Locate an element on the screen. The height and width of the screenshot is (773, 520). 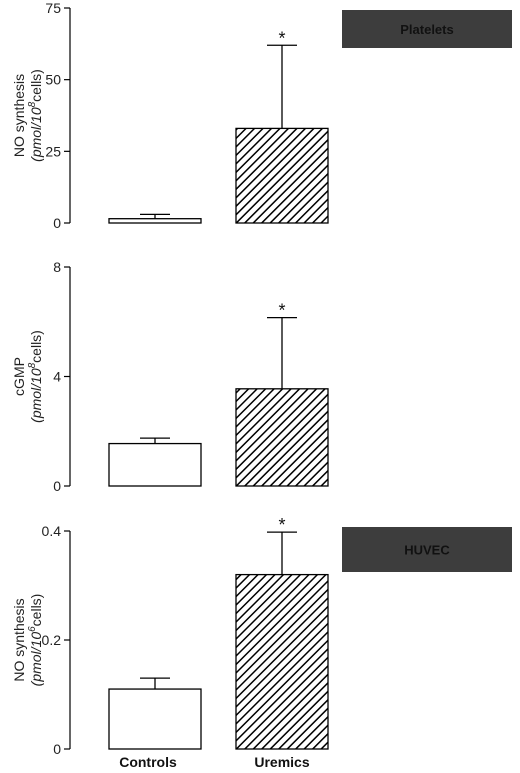
panel-label: HUVEC is located at coordinates (427, 550).